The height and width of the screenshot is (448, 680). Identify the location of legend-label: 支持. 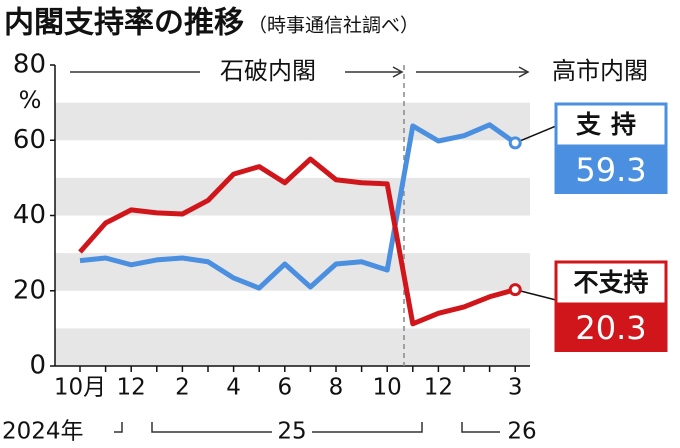
(611, 124).